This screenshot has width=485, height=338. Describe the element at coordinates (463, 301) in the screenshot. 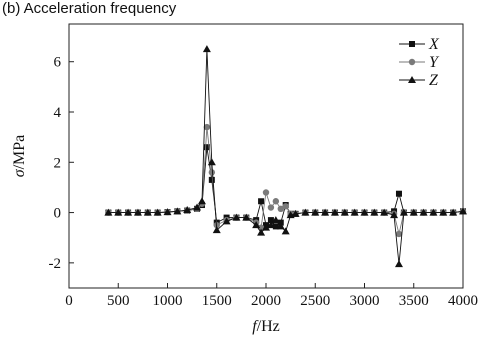

I see `x-tick-label: 4000` at that location.